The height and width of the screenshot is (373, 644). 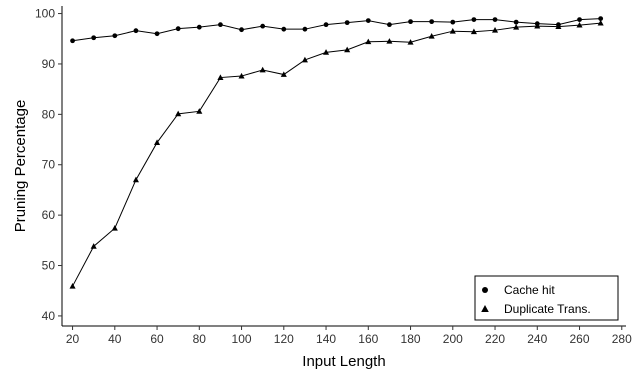 I want to click on y-tick-label: 70, so click(x=49, y=165).